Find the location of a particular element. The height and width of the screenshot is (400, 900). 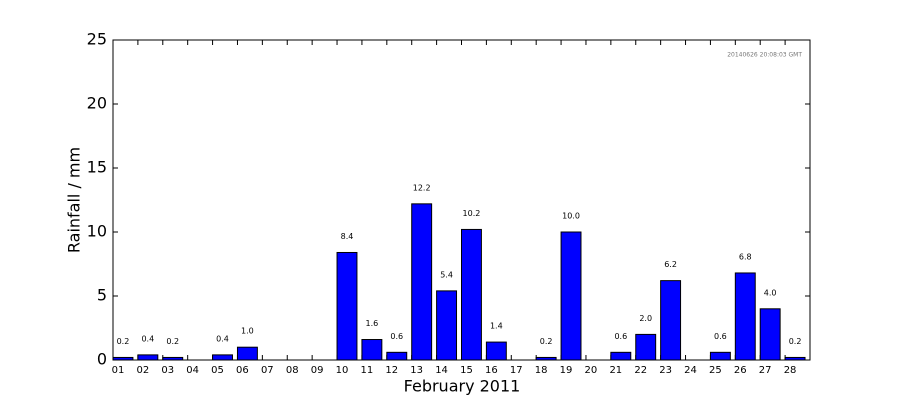

x-tick-label: 01 is located at coordinates (118, 370).